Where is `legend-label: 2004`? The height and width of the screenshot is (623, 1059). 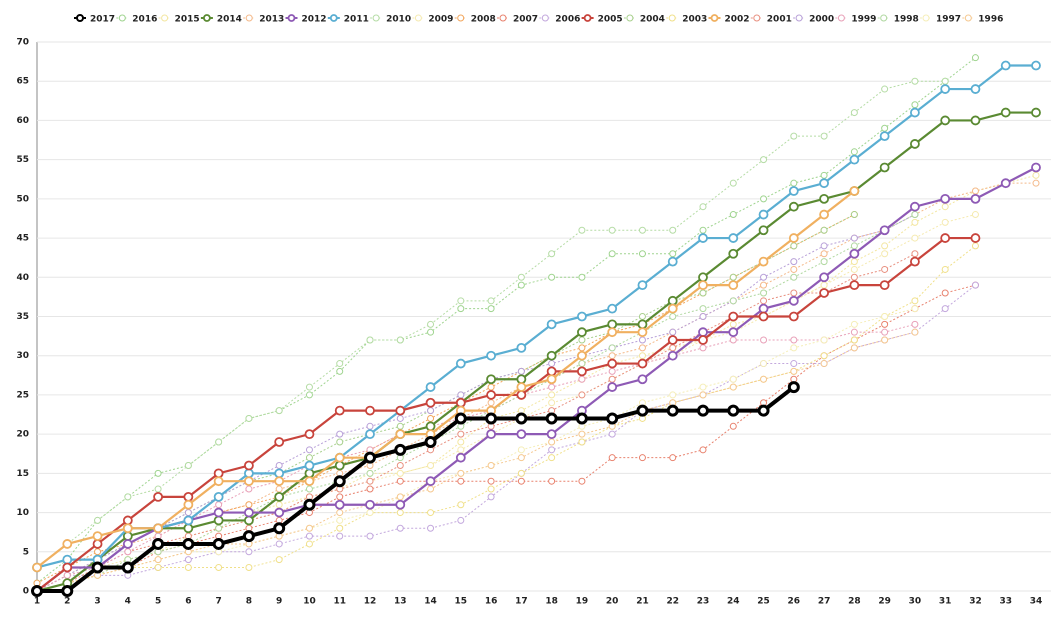
legend-label: 2004 is located at coordinates (652, 20).